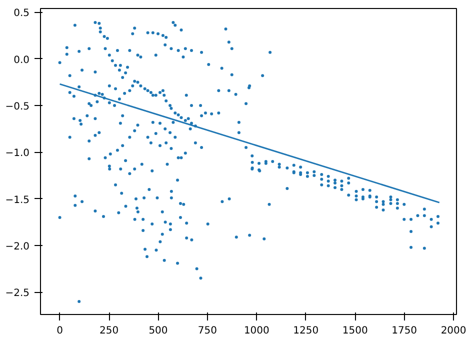  What do you see at coordinates (59, 331) in the screenshot?
I see `x-tick-label: 0` at bounding box center [59, 331].